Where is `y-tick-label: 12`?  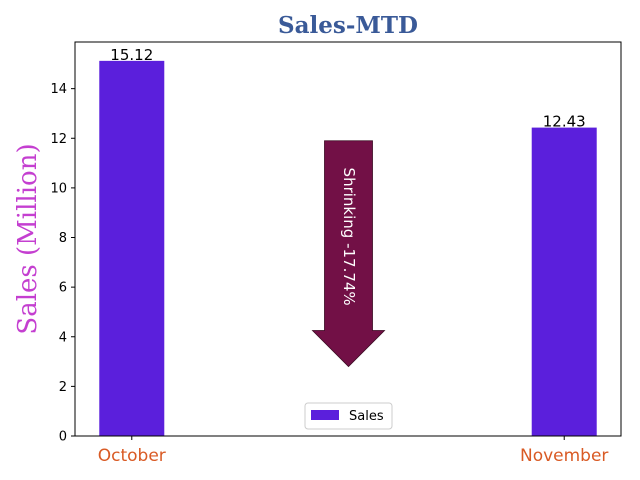
y-tick-label: 12 is located at coordinates (58, 139).